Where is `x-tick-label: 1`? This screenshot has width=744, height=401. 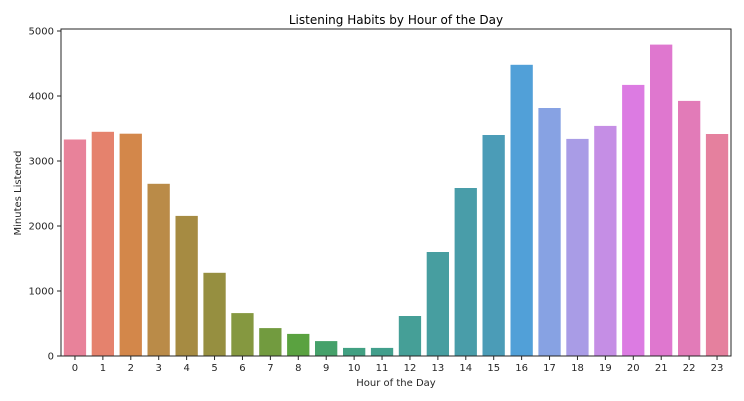
x-tick-label: 1 is located at coordinates (103, 368).